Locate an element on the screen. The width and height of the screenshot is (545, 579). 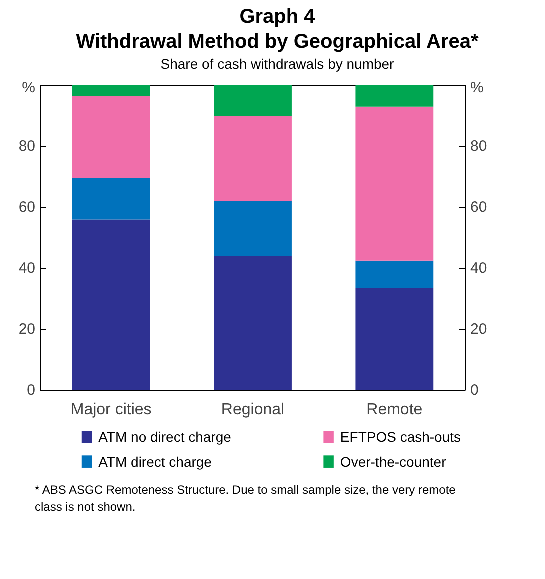
legend-label: ATM no direct charge is located at coordinates (165, 437).